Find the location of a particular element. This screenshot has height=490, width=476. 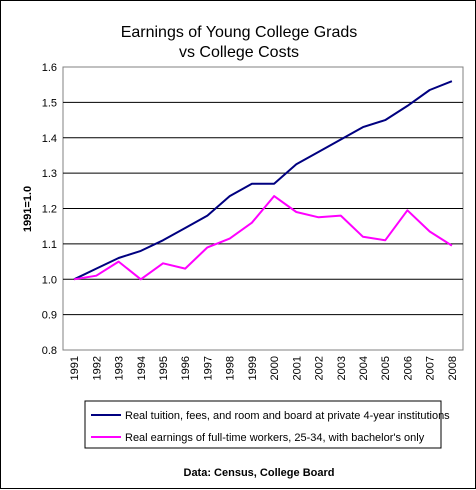

chart-title-line-1: Earnings of Young College Grads is located at coordinates (239, 32).